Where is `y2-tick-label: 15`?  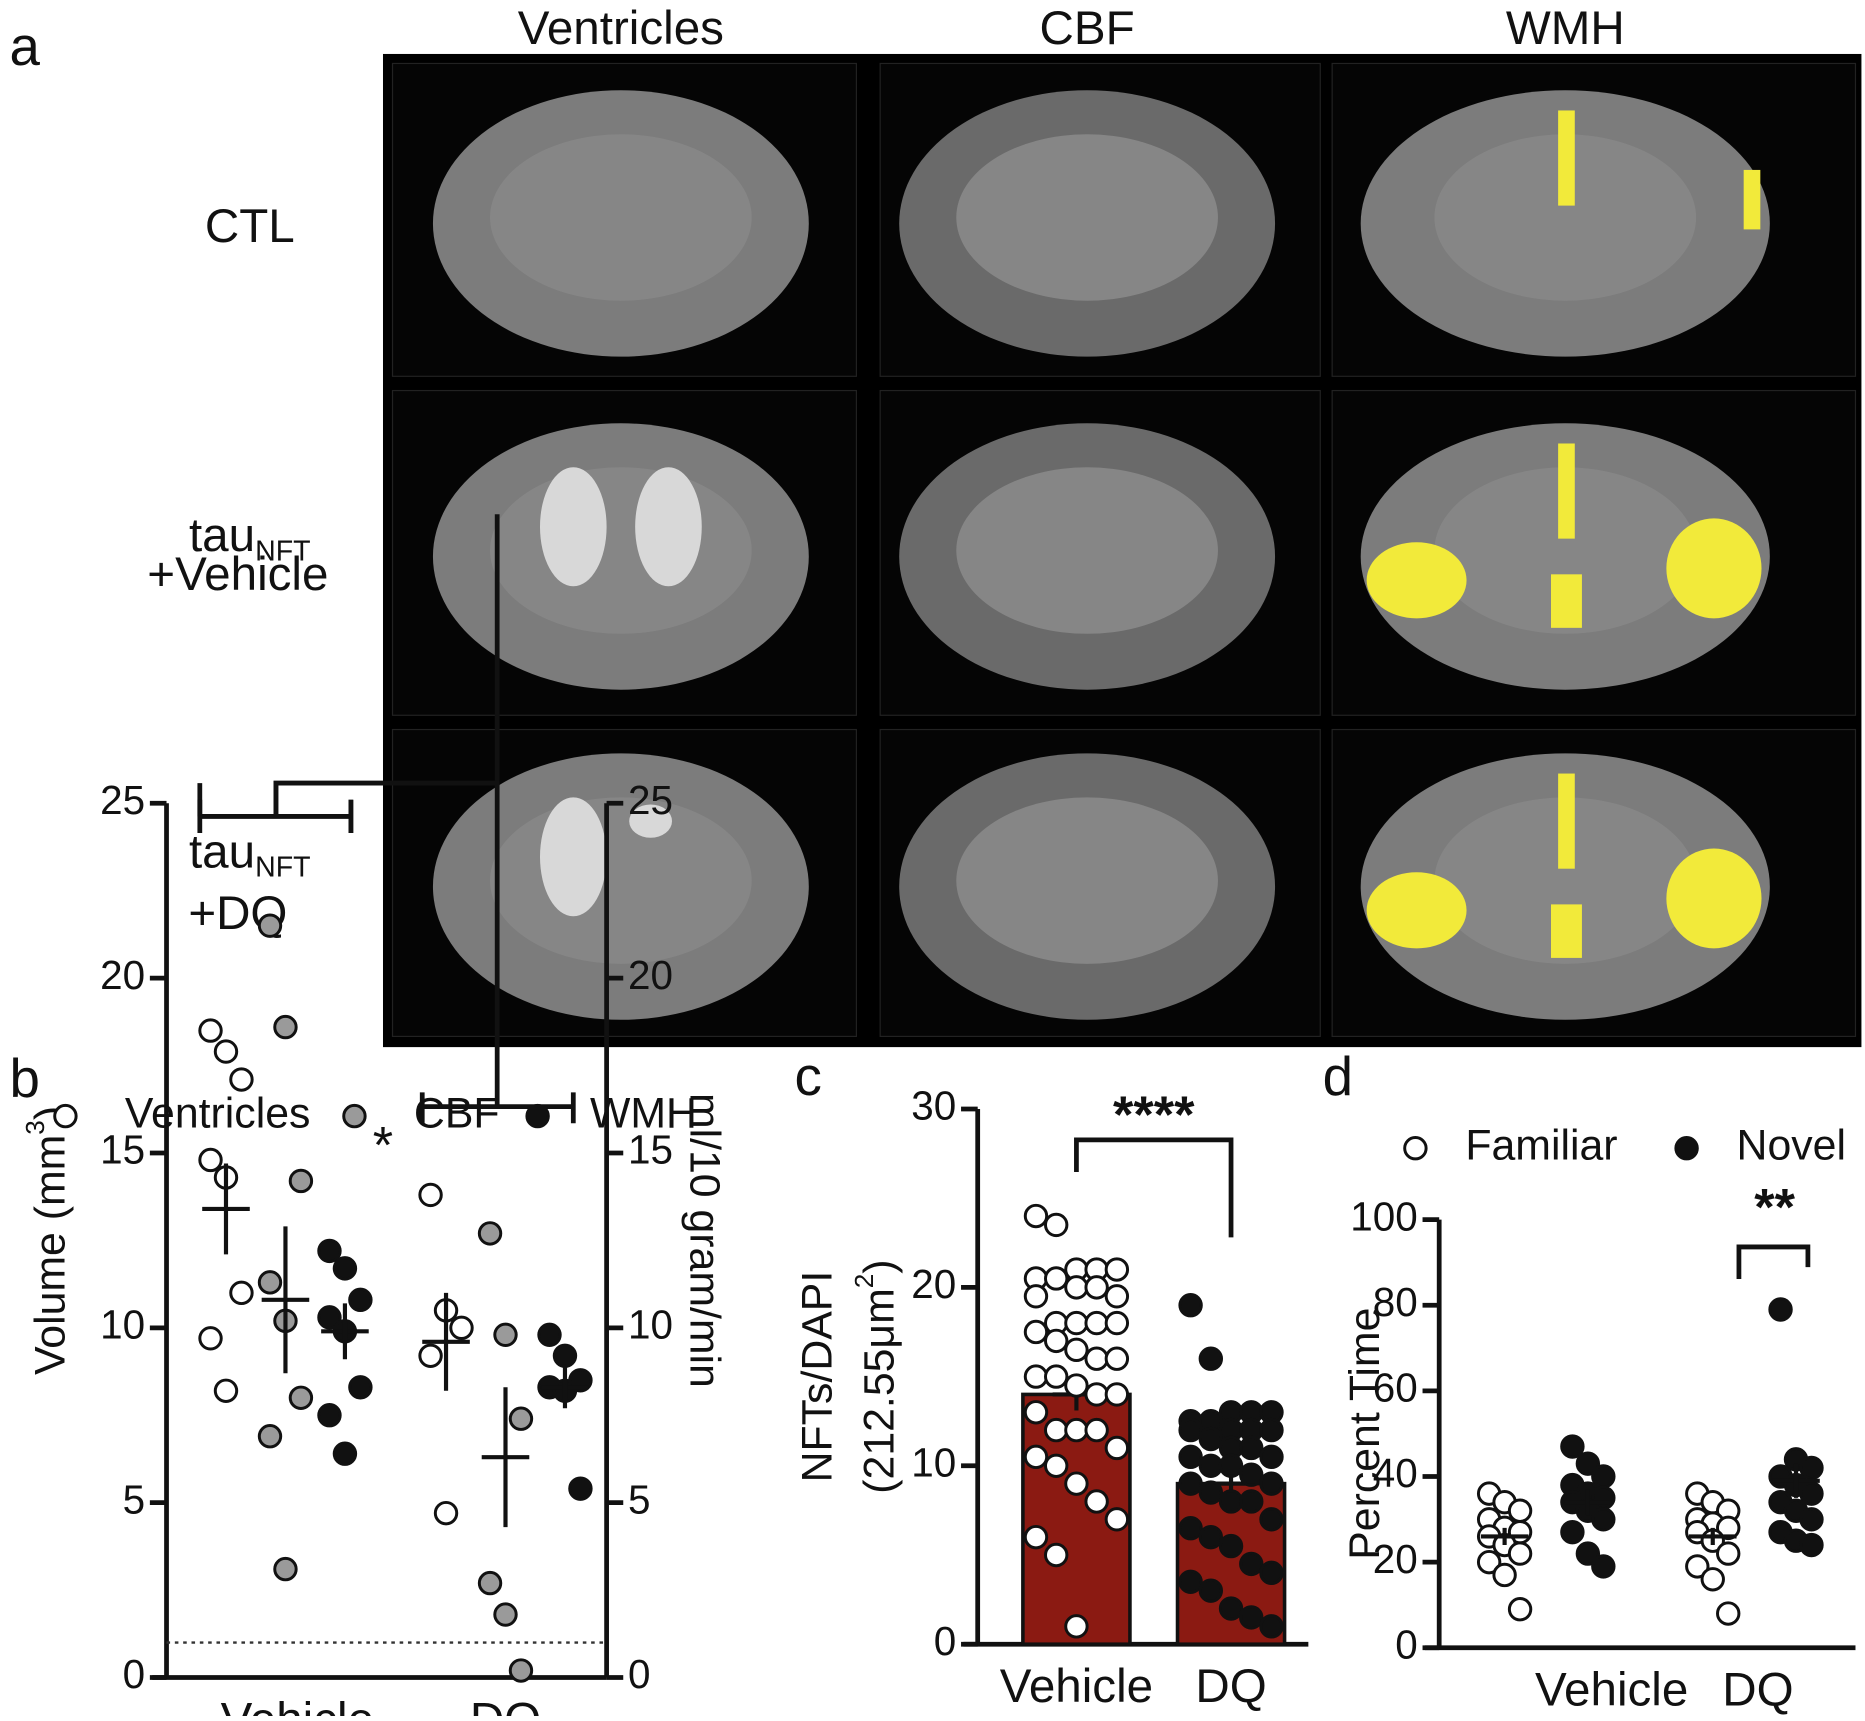 y2-tick-label: 15 is located at coordinates (650, 1150).